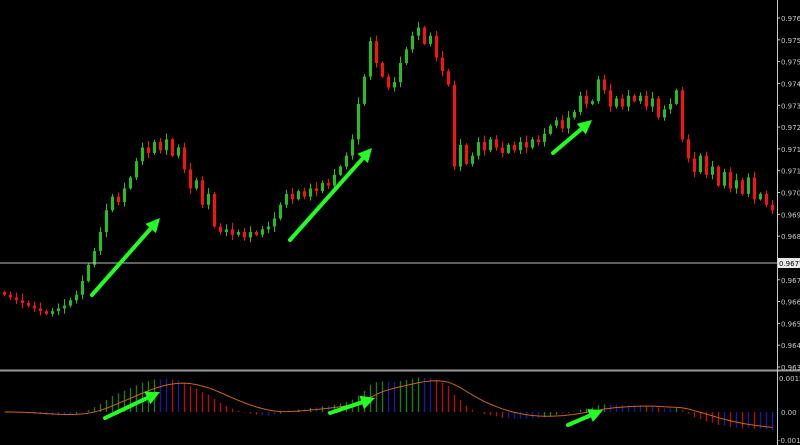 The width and height of the screenshot is (800, 445). Describe the element at coordinates (790, 194) in the screenshot. I see `price-tick-label: 0.97025` at that location.